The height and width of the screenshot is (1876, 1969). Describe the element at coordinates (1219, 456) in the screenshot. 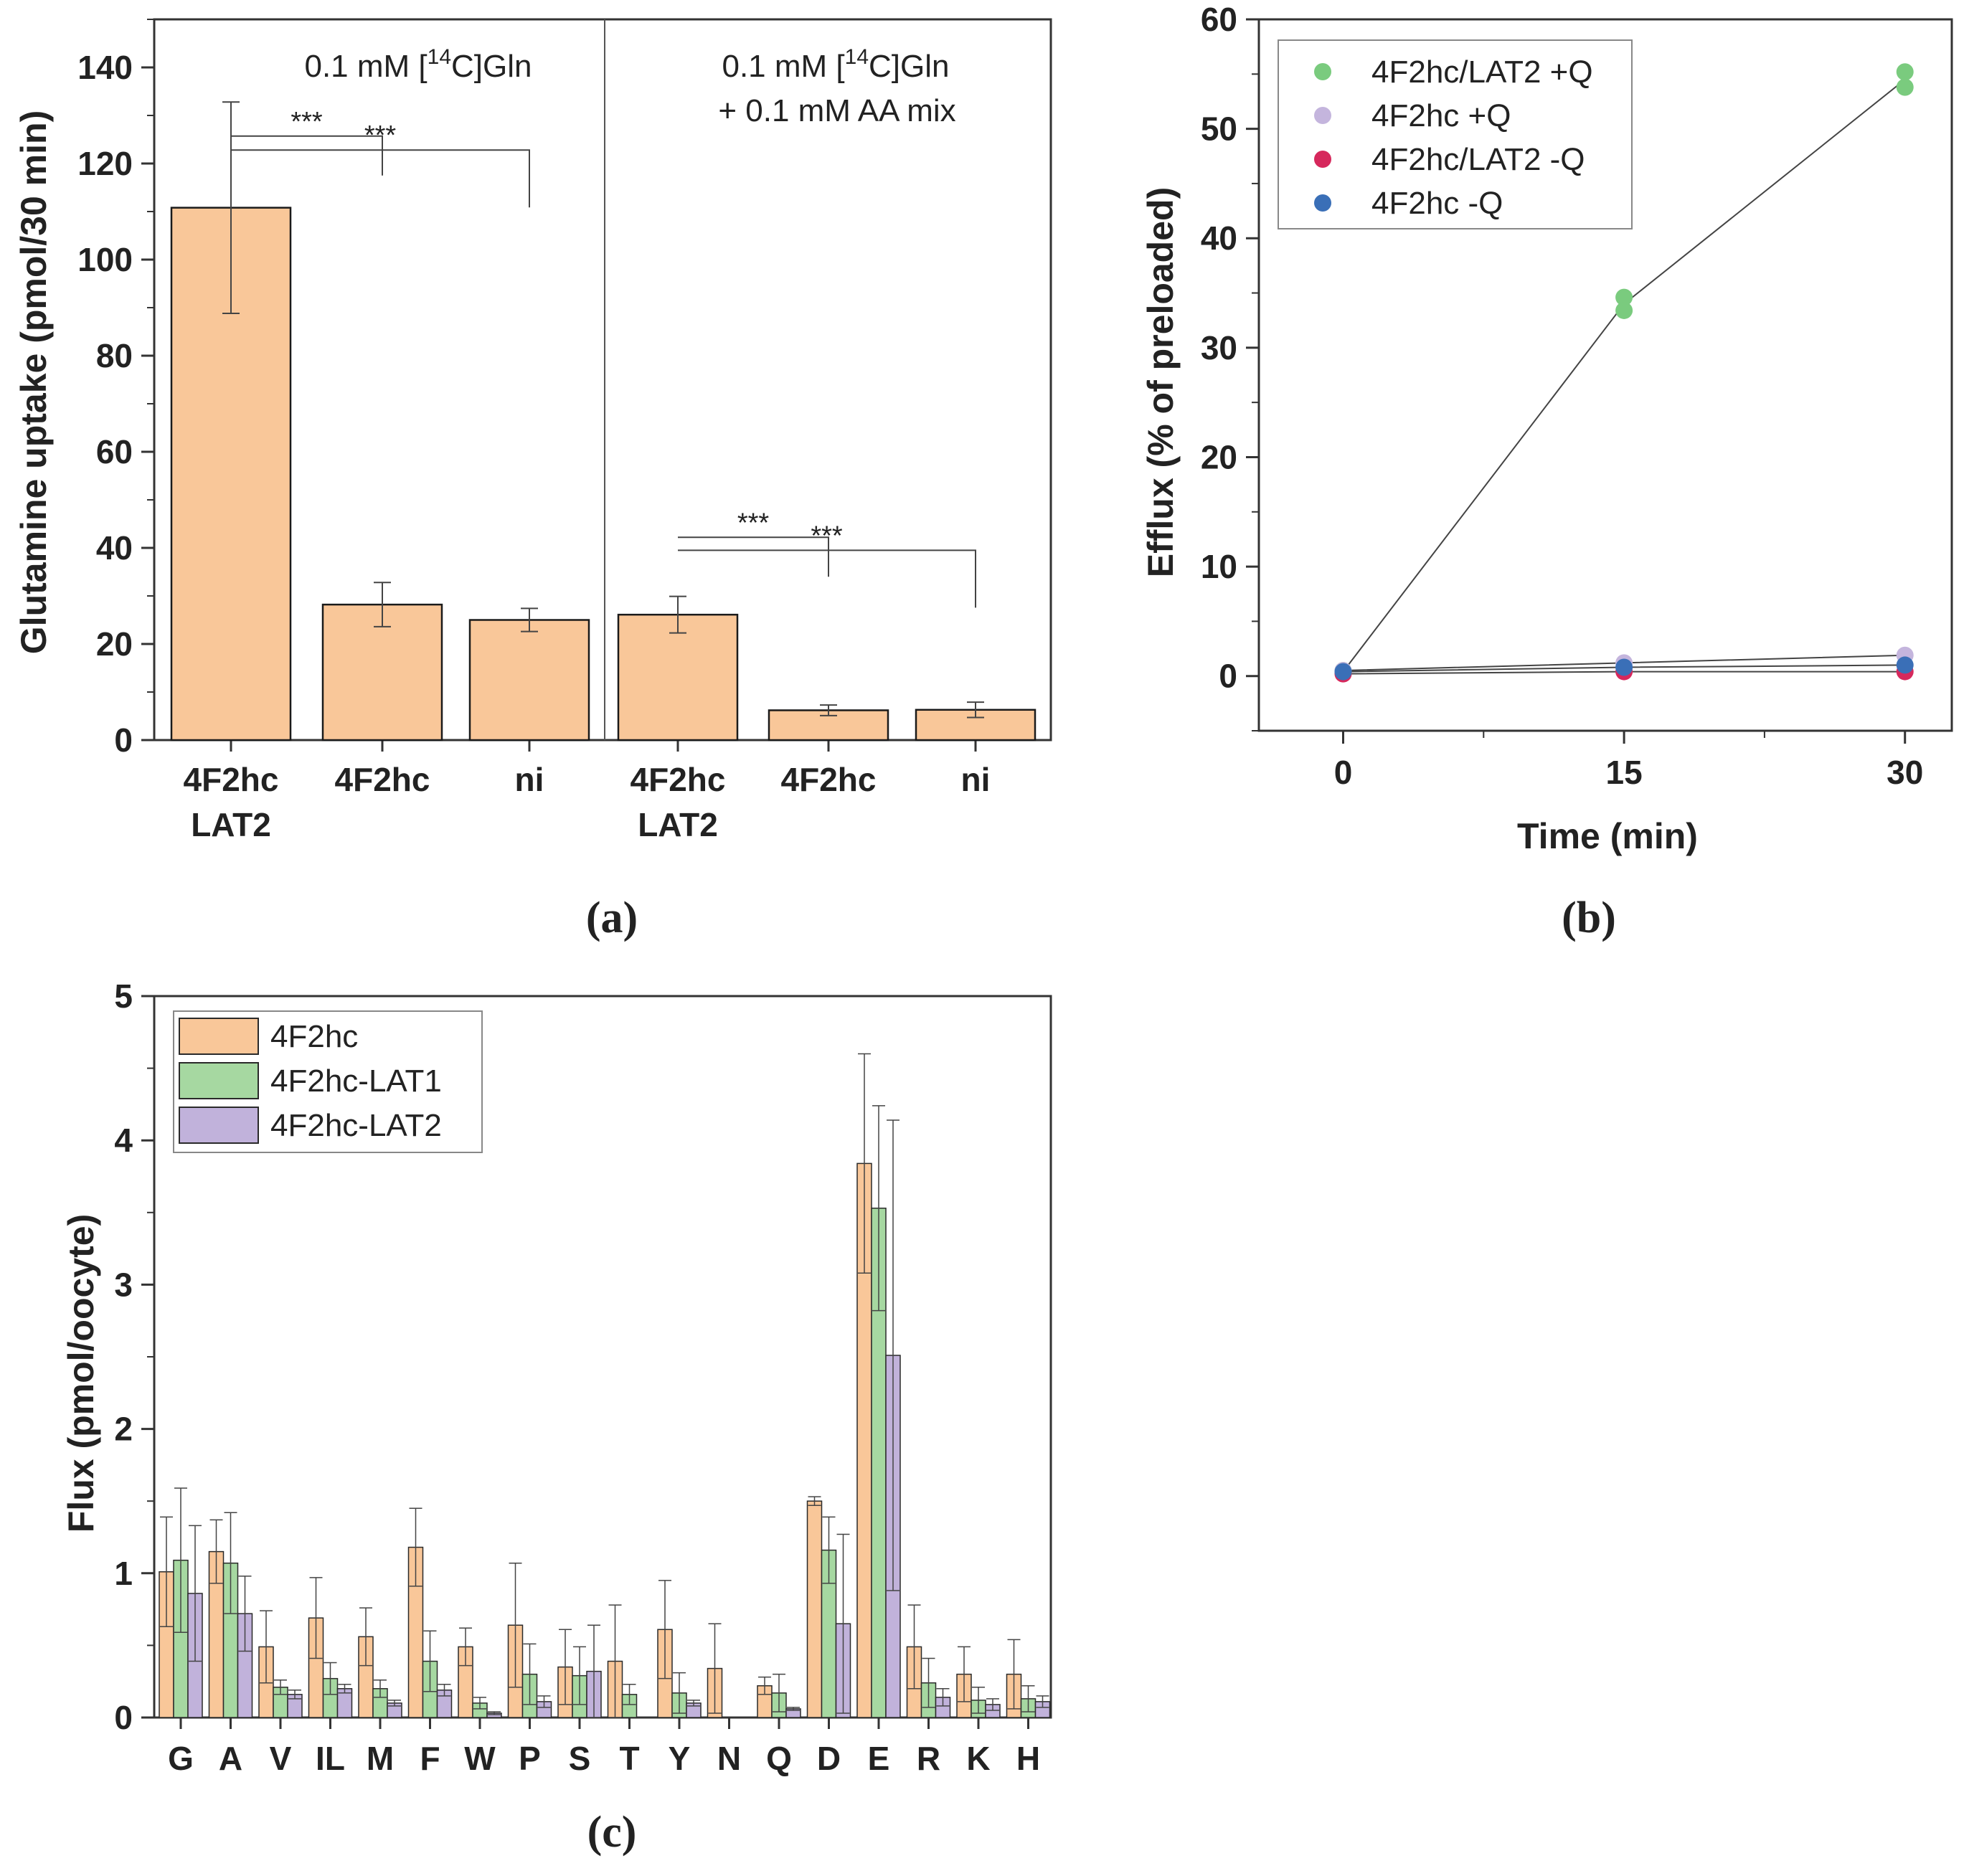

I see `y-tick-label: 20` at that location.